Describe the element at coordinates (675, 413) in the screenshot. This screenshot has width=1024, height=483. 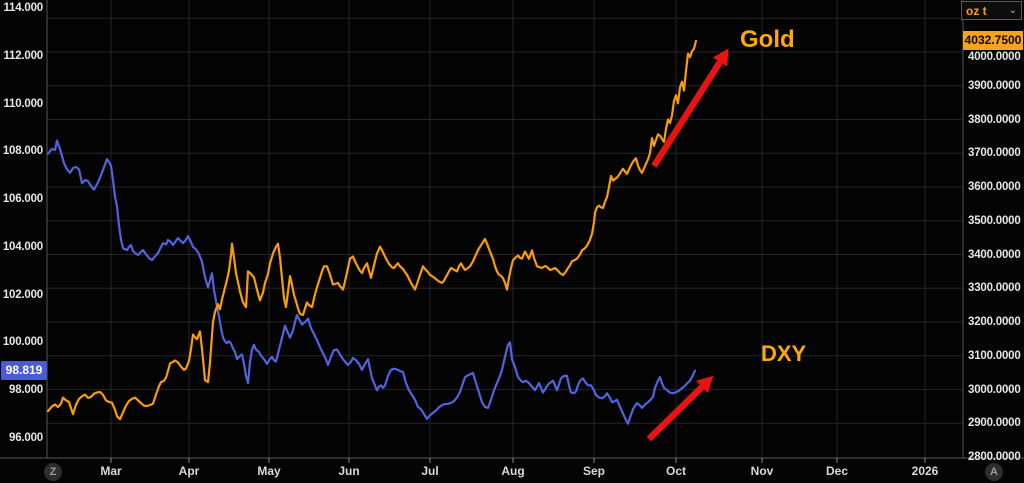
I see `dxy-trend-arrow` at that location.